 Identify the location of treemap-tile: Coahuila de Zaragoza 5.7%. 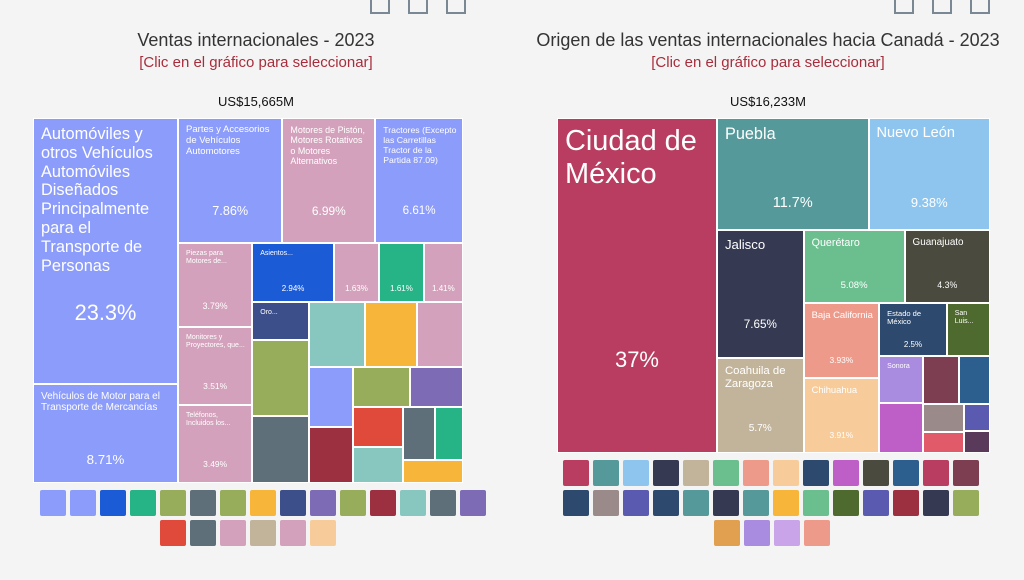
(760, 405).